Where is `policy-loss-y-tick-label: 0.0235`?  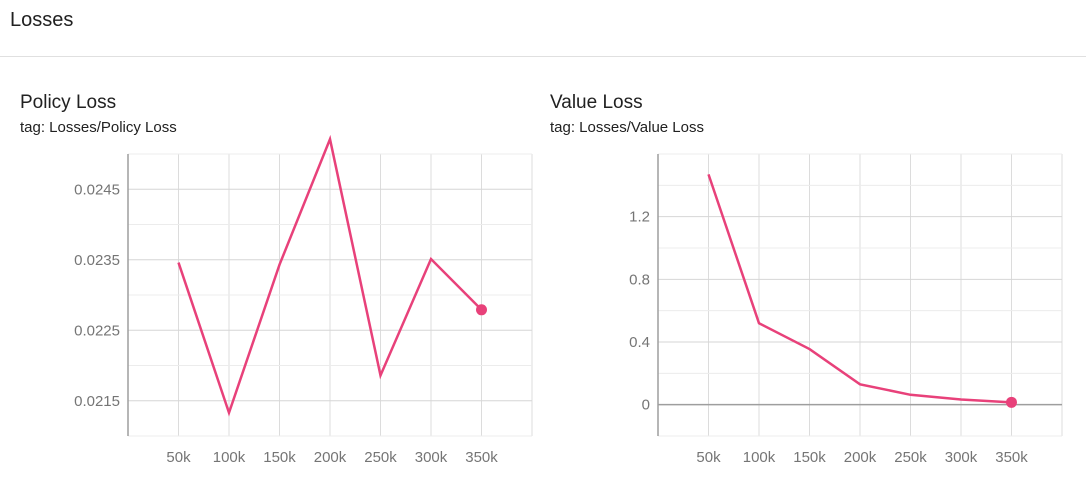 policy-loss-y-tick-label: 0.0235 is located at coordinates (97, 260).